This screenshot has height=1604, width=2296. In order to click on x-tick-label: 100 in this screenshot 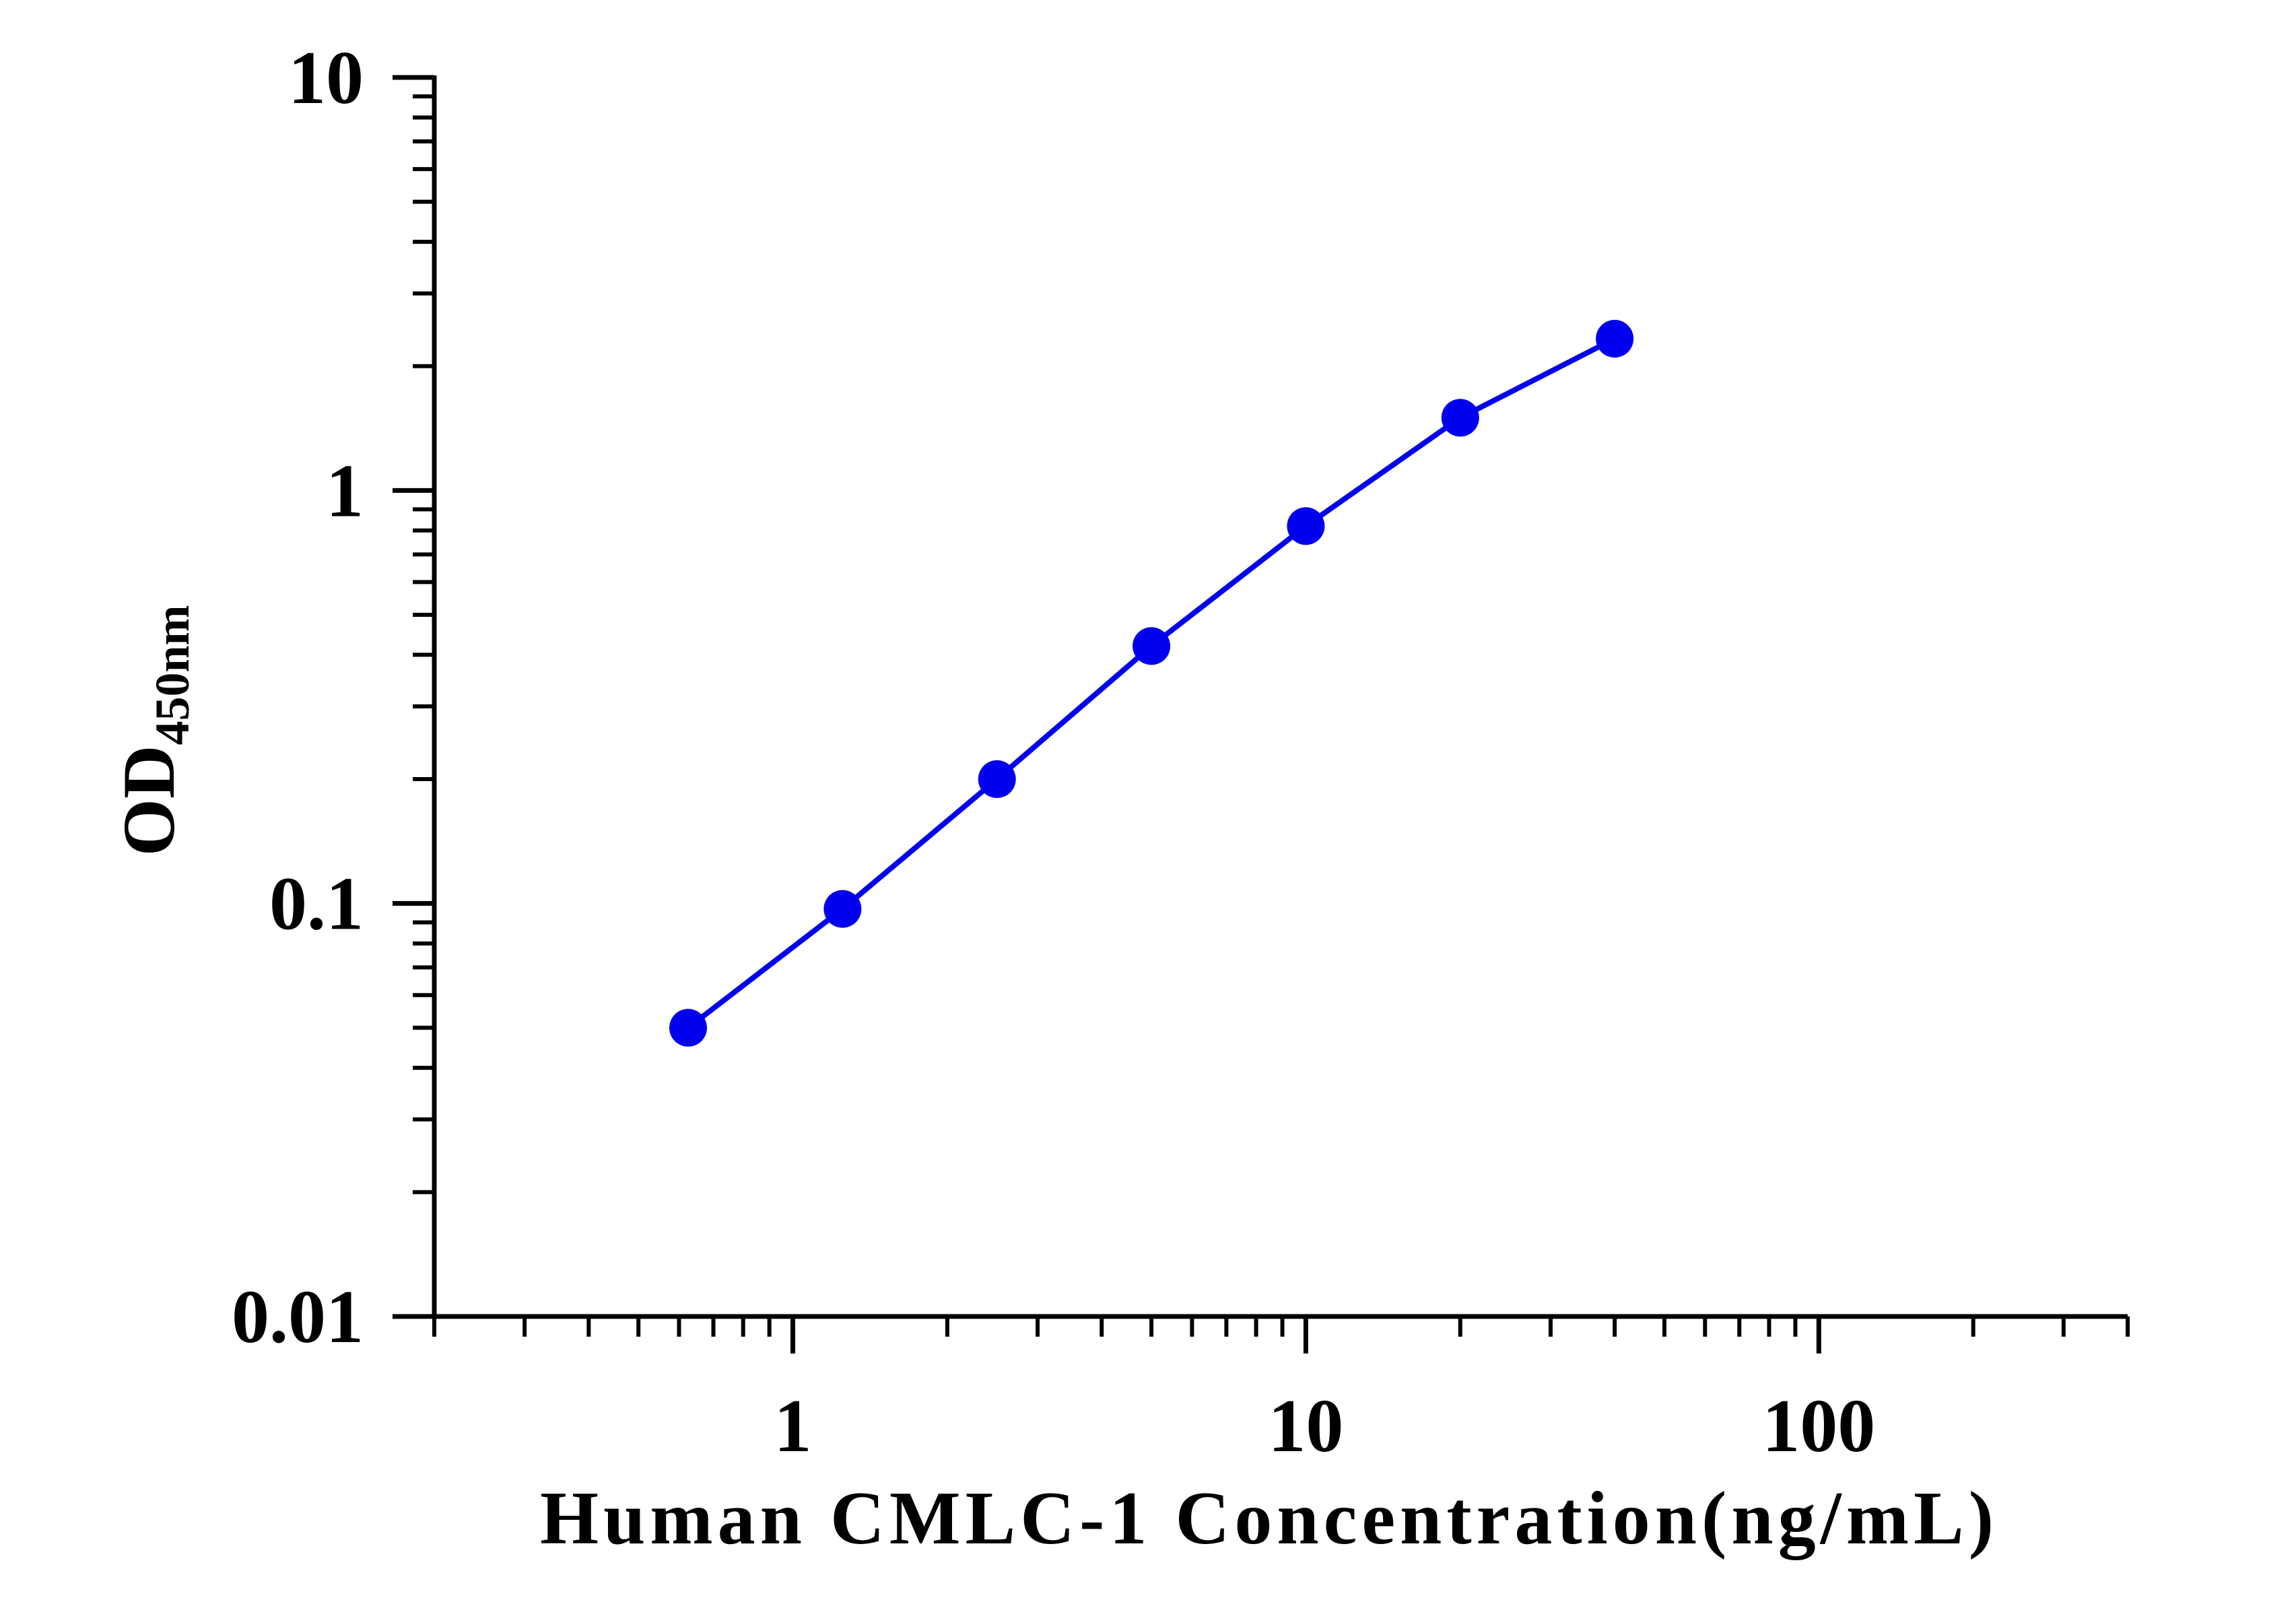, I will do `click(1818, 1426)`.